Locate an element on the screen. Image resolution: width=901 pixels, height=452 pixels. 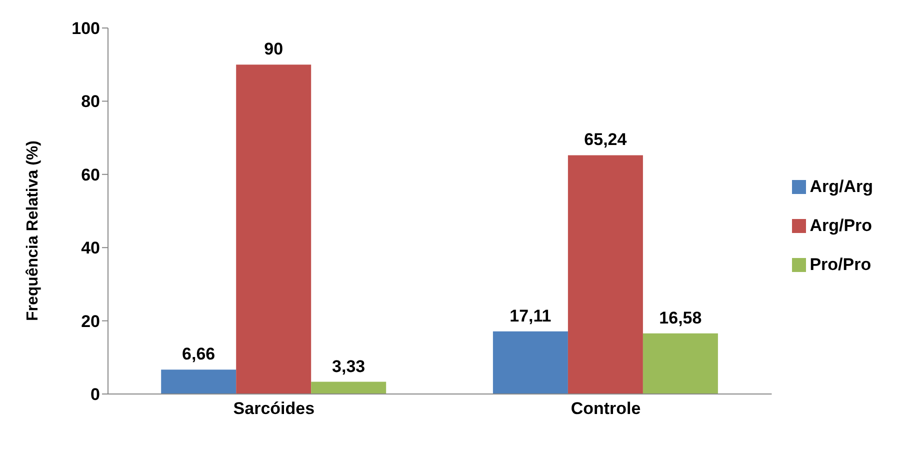
legend-label: Arg/Pro is located at coordinates (841, 225).